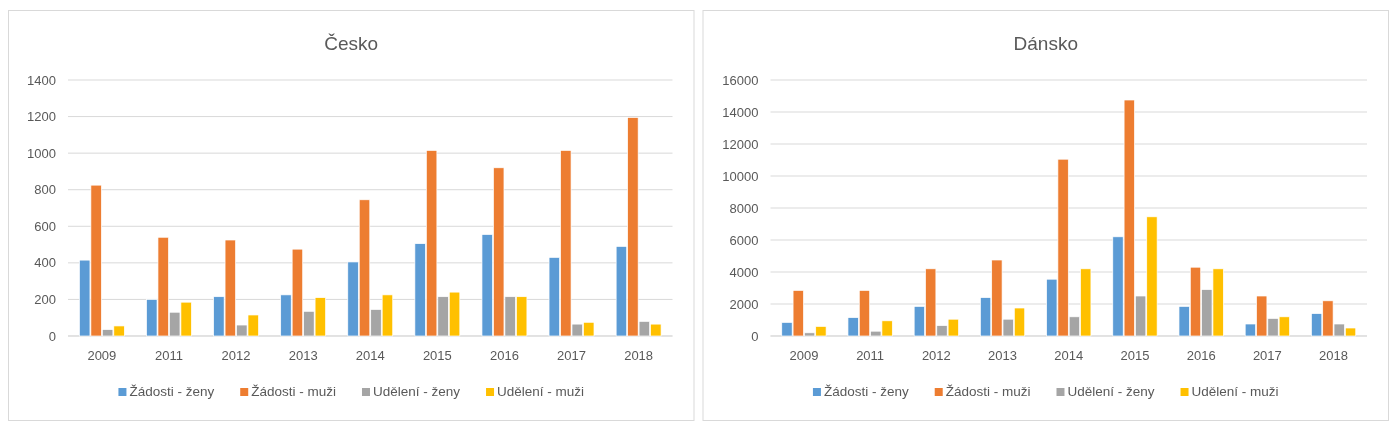 The height and width of the screenshot is (422, 1397). What do you see at coordinates (351, 43) in the screenshot?
I see `chart-title: Česko` at bounding box center [351, 43].